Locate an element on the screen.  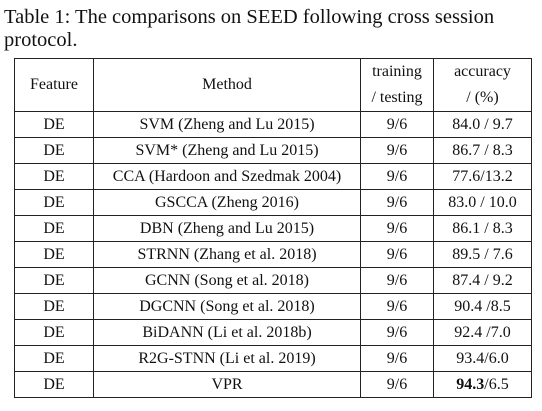
cell-accuracy: 89.5 / 7.6 is located at coordinates (482, 254).